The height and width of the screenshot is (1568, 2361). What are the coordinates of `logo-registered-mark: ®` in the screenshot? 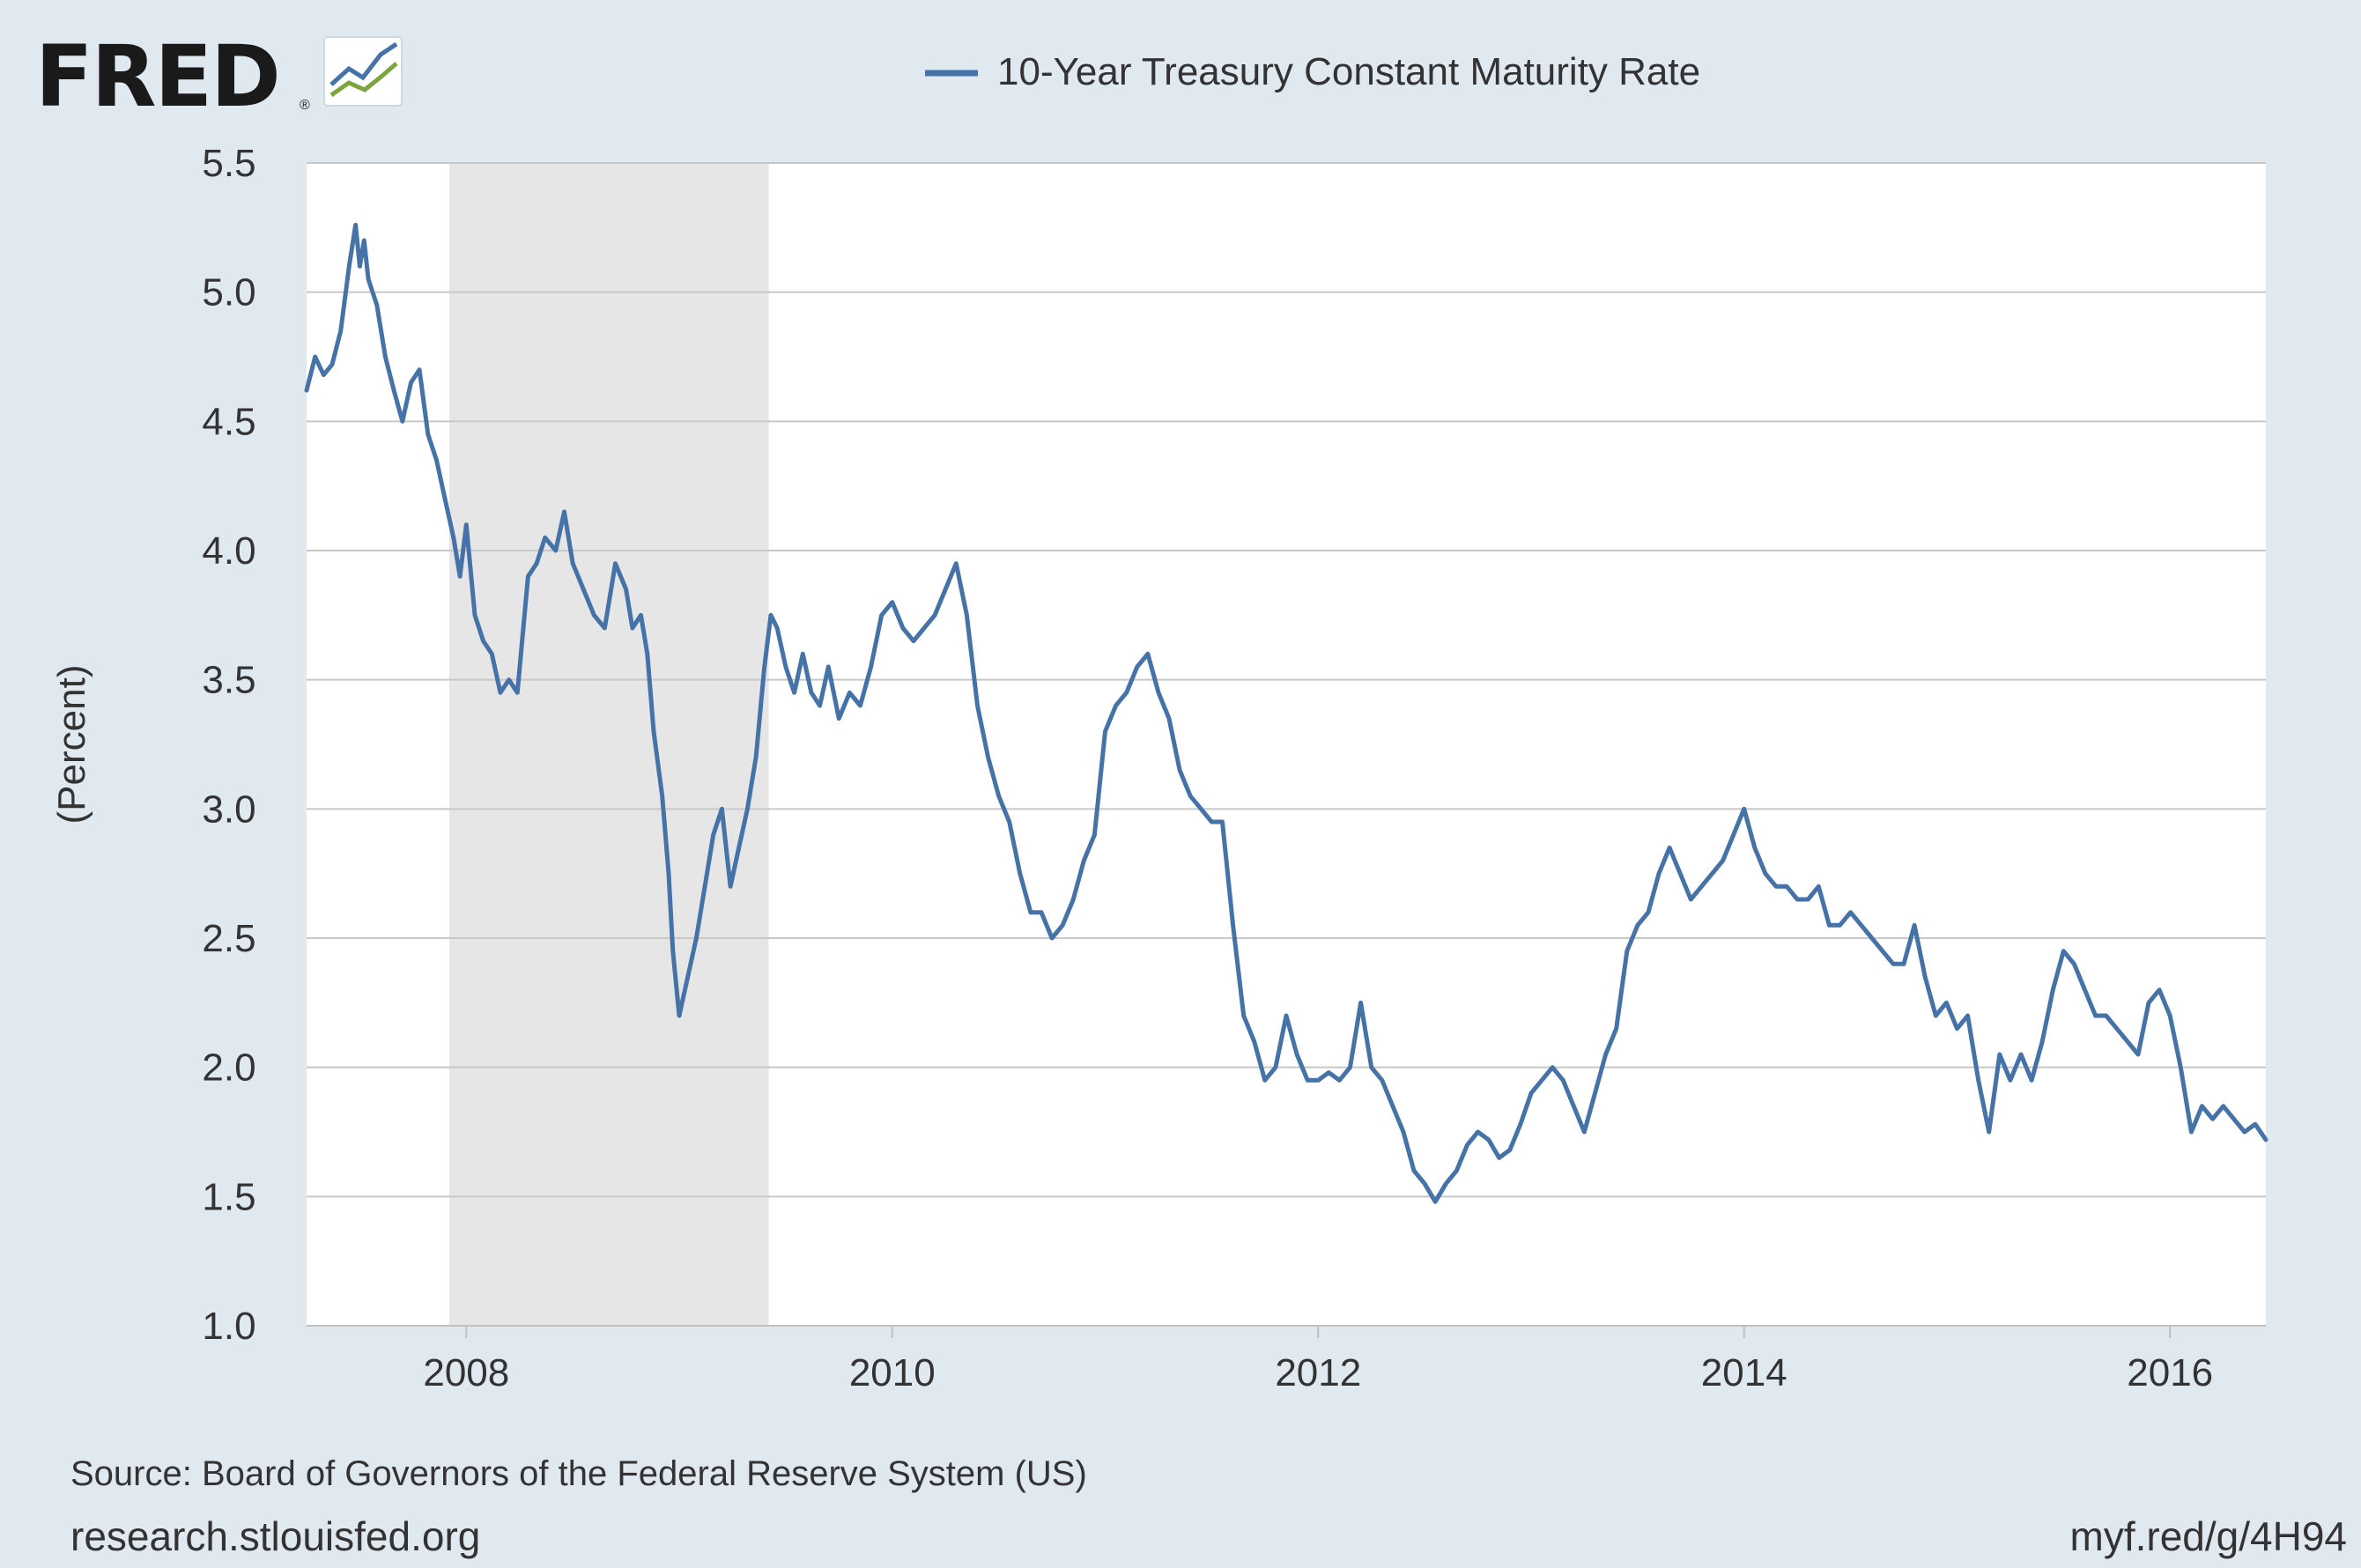 It's located at (305, 105).